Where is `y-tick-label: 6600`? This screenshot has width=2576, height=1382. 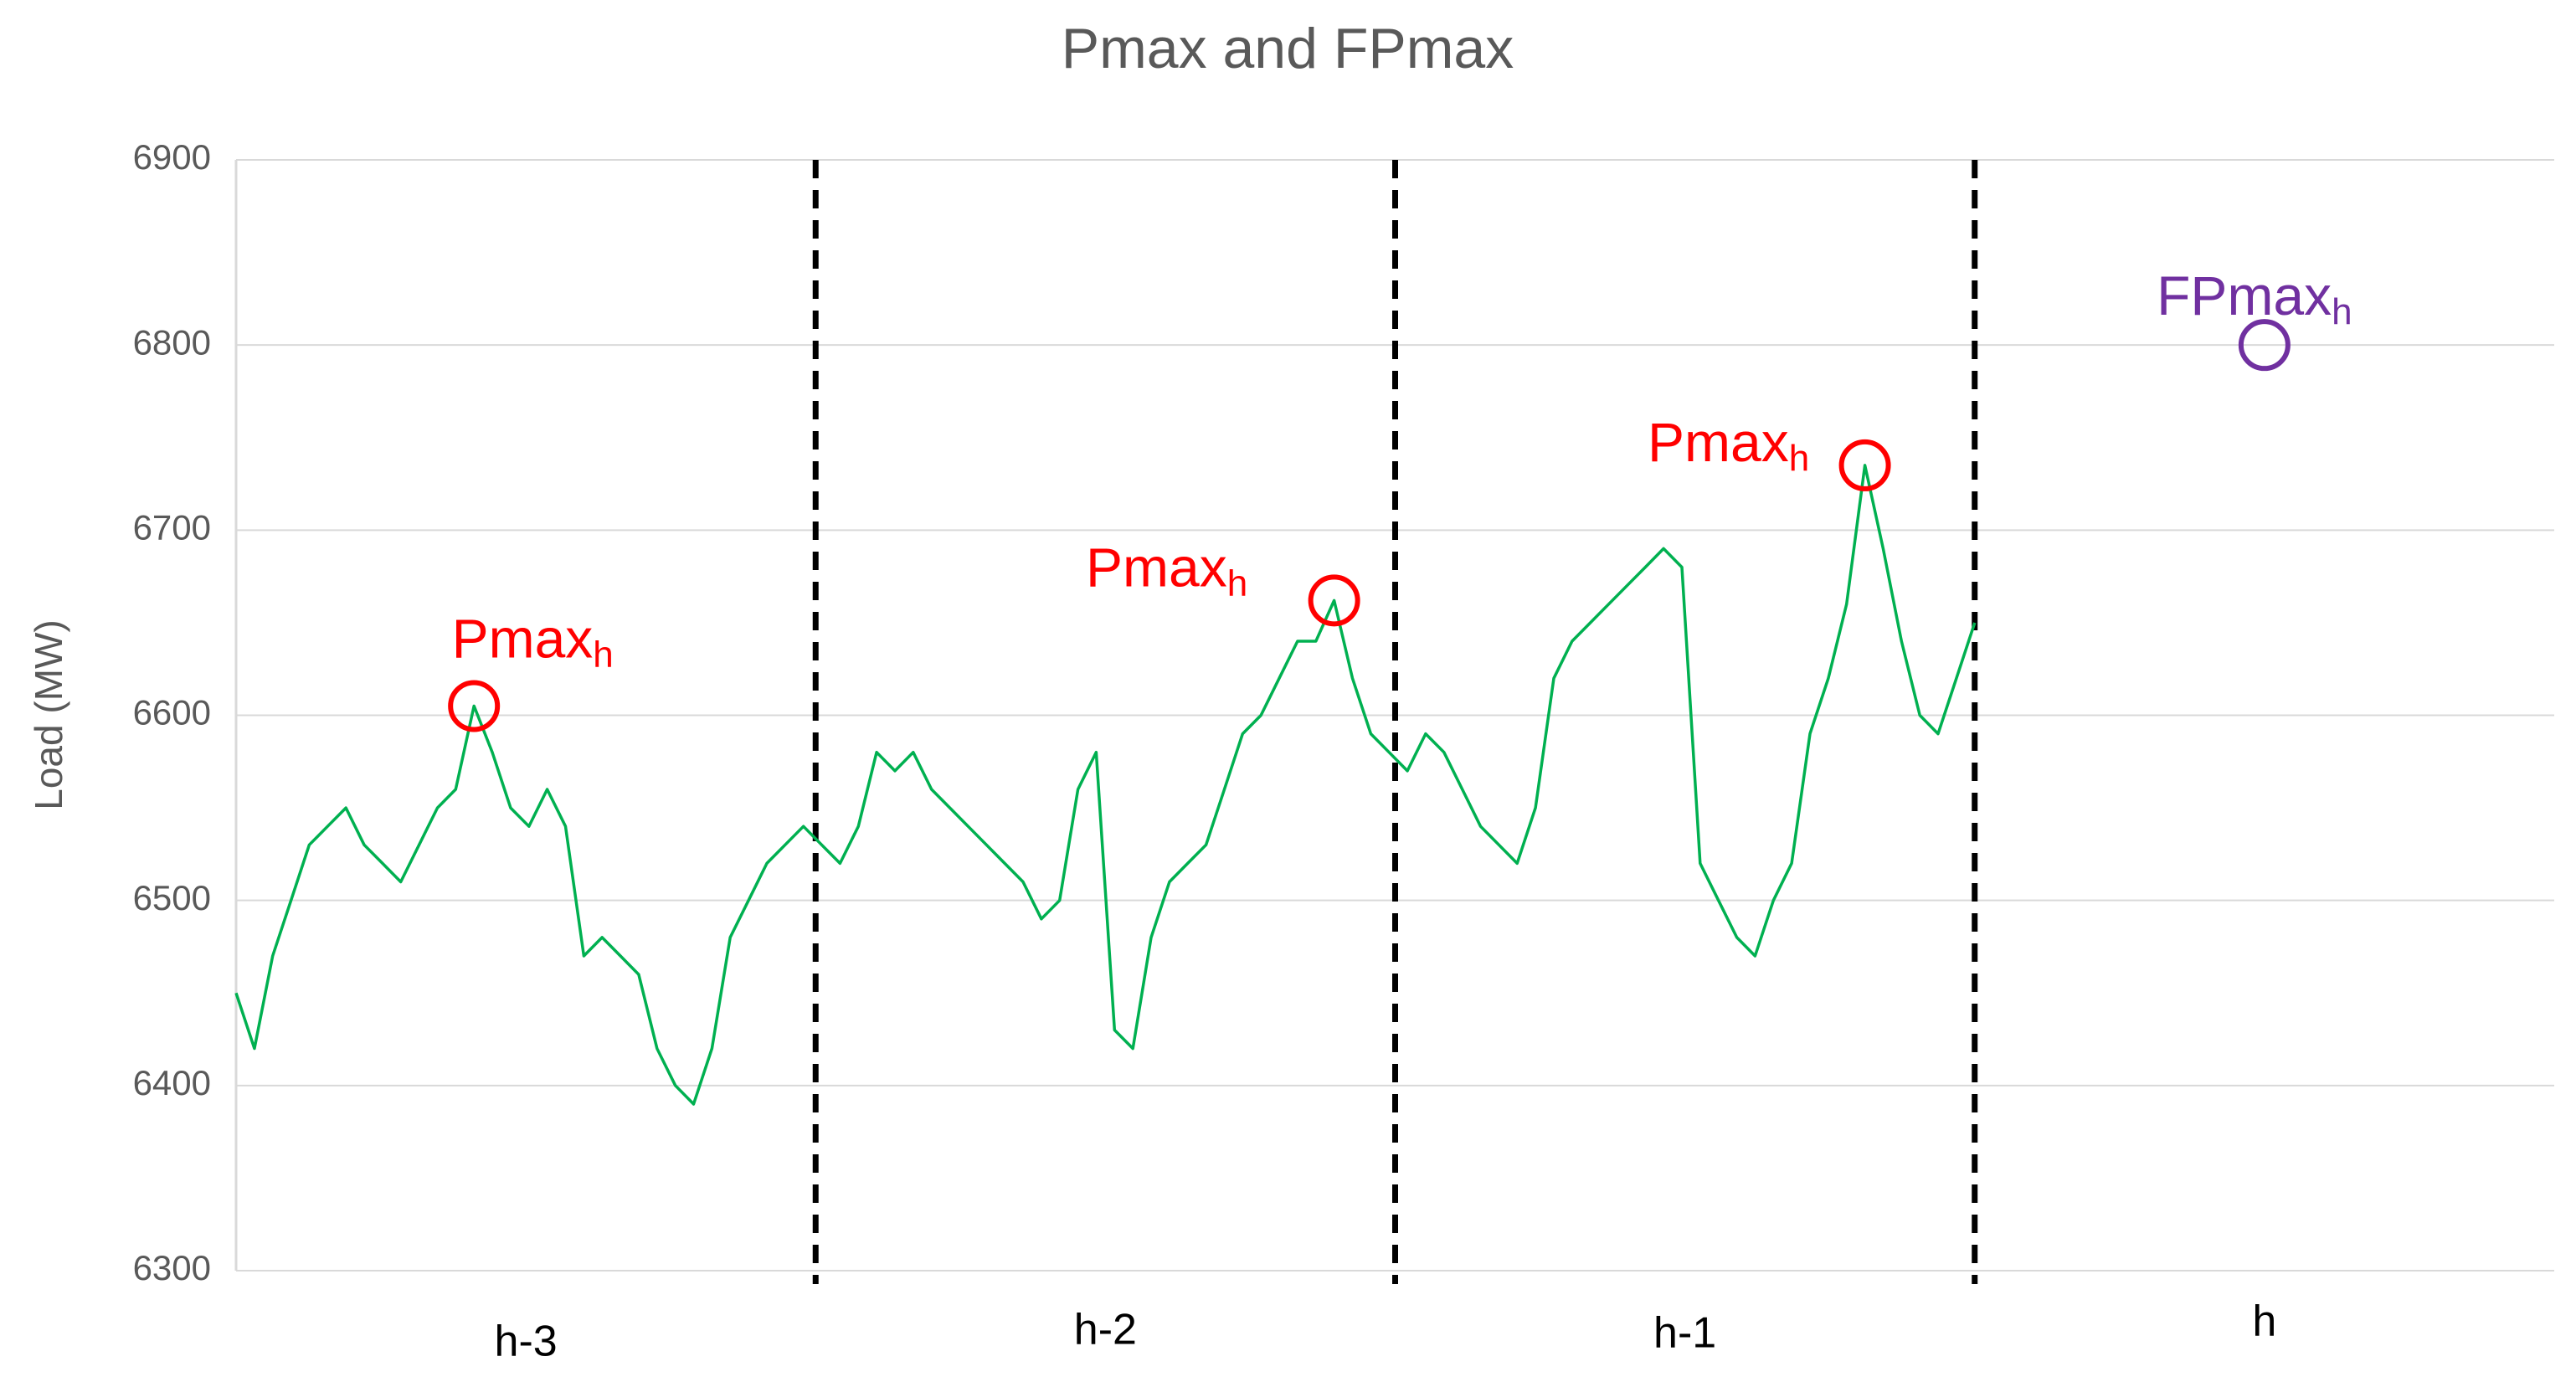 y-tick-label: 6600 is located at coordinates (172, 712).